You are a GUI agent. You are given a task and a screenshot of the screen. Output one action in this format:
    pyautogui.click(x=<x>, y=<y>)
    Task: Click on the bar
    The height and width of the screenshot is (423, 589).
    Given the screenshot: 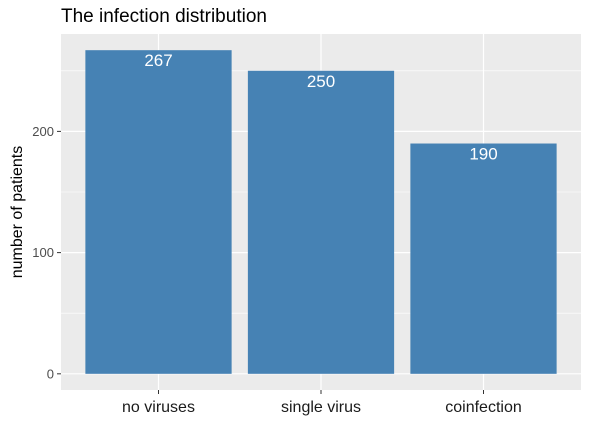 What is the action you would take?
    pyautogui.click(x=483, y=258)
    